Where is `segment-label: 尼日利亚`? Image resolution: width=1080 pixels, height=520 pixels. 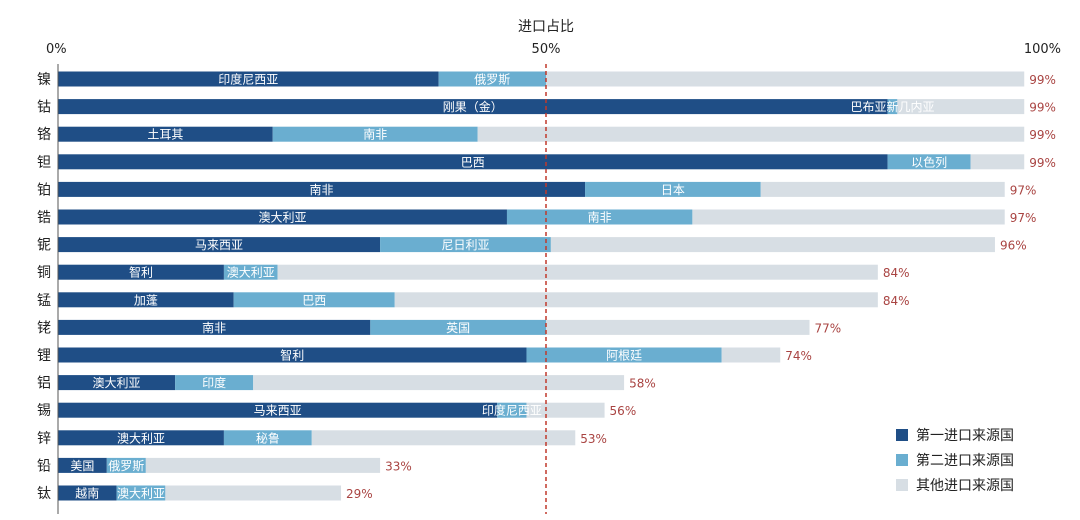
segment-label: 尼日利亚 is located at coordinates (465, 245).